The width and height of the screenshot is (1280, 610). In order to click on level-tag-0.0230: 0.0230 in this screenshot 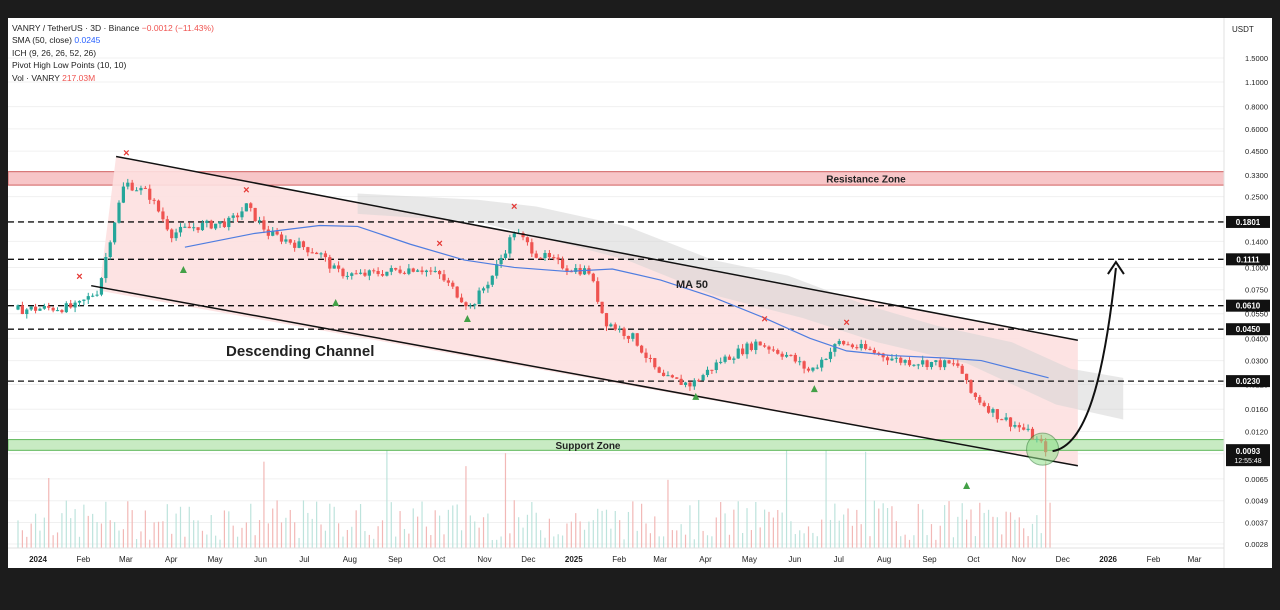, I will do `click(1248, 381)`.